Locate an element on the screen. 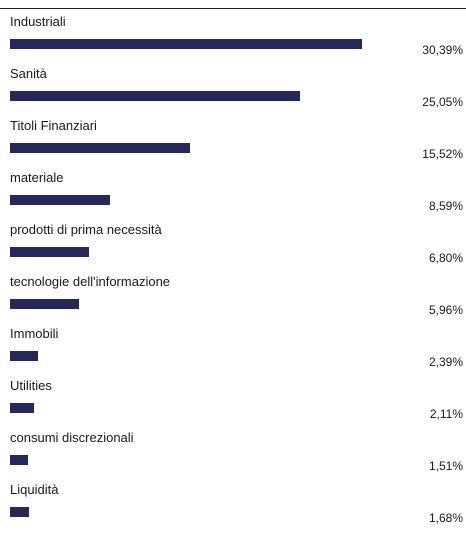 This screenshot has width=466, height=534. sector-value-label: 1,51% is located at coordinates (445, 466).